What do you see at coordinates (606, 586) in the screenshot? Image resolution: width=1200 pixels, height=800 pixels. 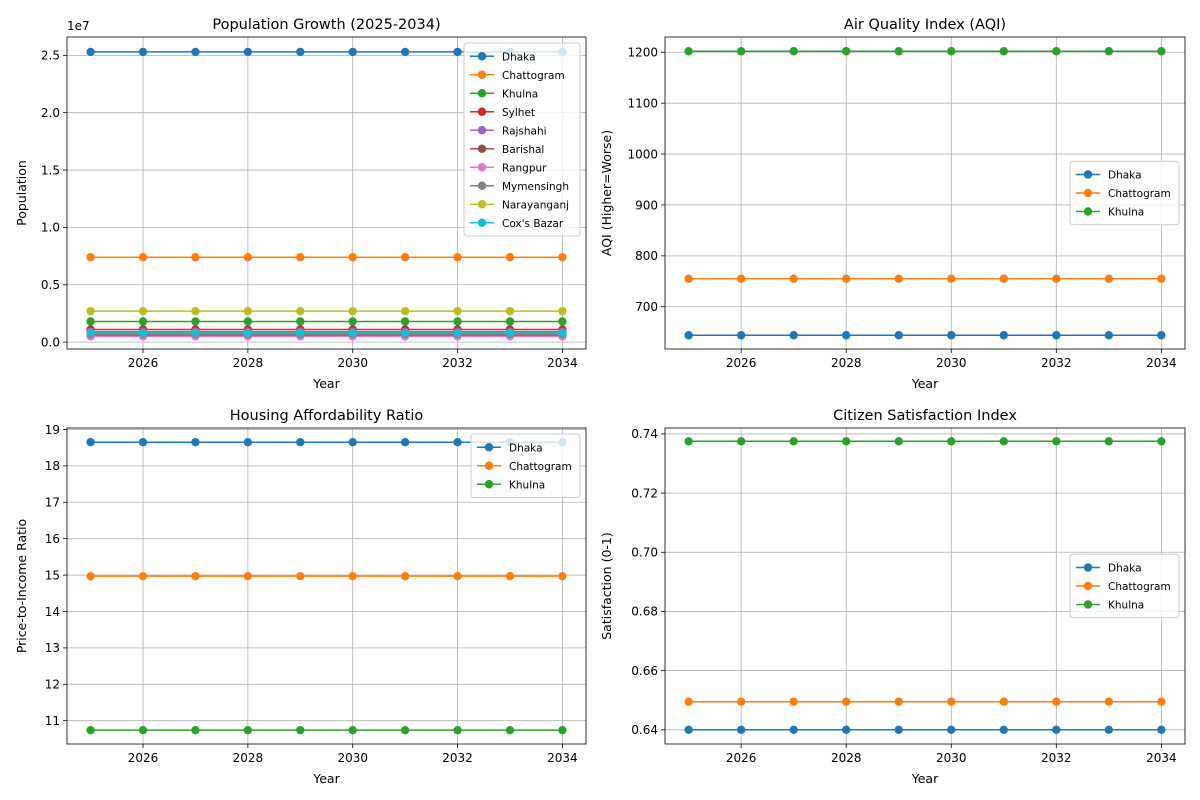 I see `y-axis-label: Satisfaction (0-1)` at bounding box center [606, 586].